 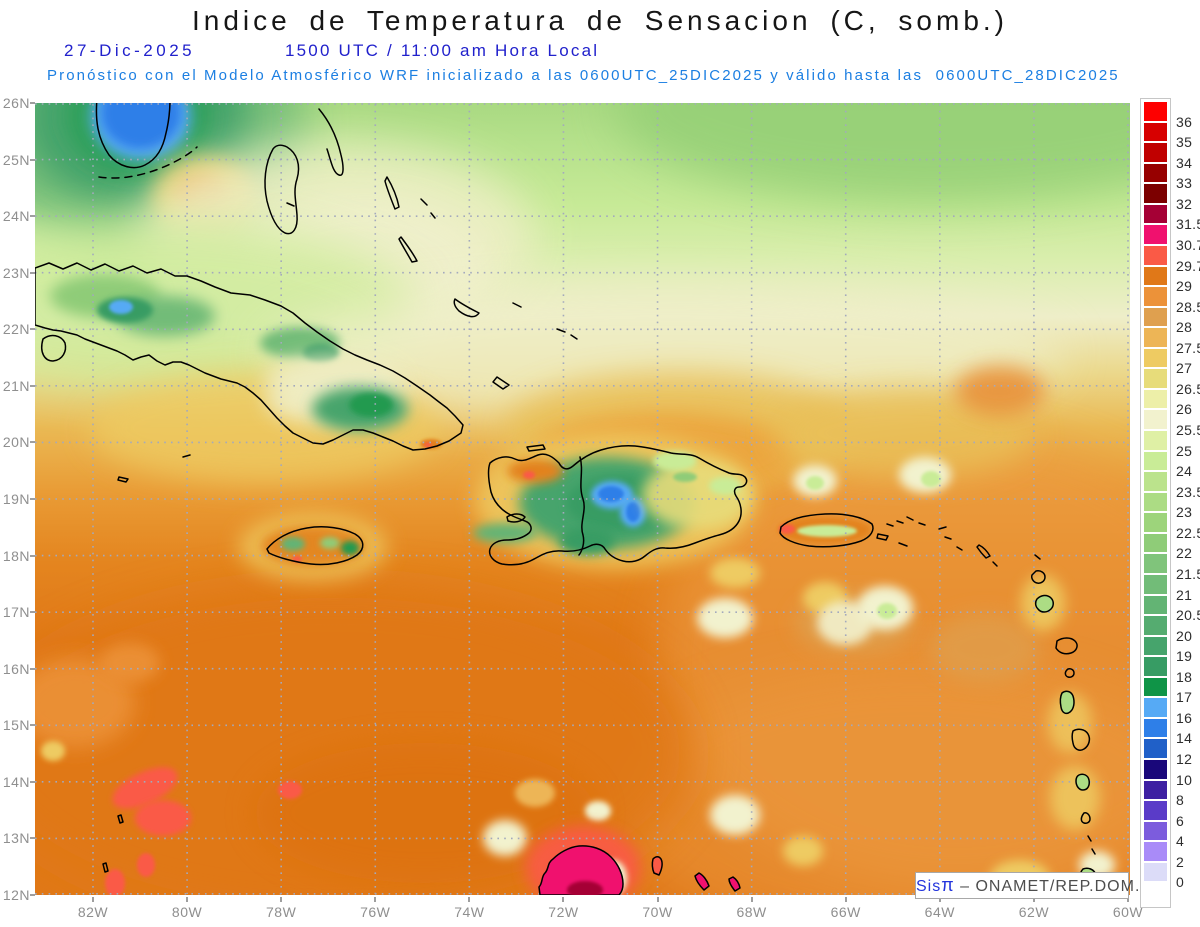 What do you see at coordinates (617, 505) in the screenshot?
I see `hispaniola-coastline` at bounding box center [617, 505].